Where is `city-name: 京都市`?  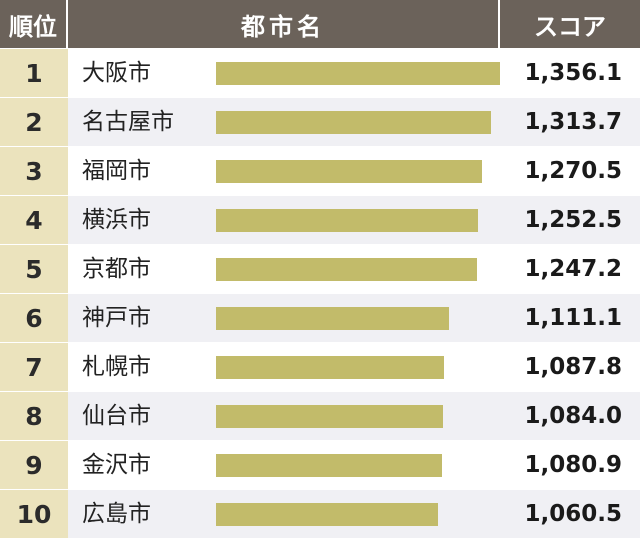 city-name: 京都市 is located at coordinates (116, 269).